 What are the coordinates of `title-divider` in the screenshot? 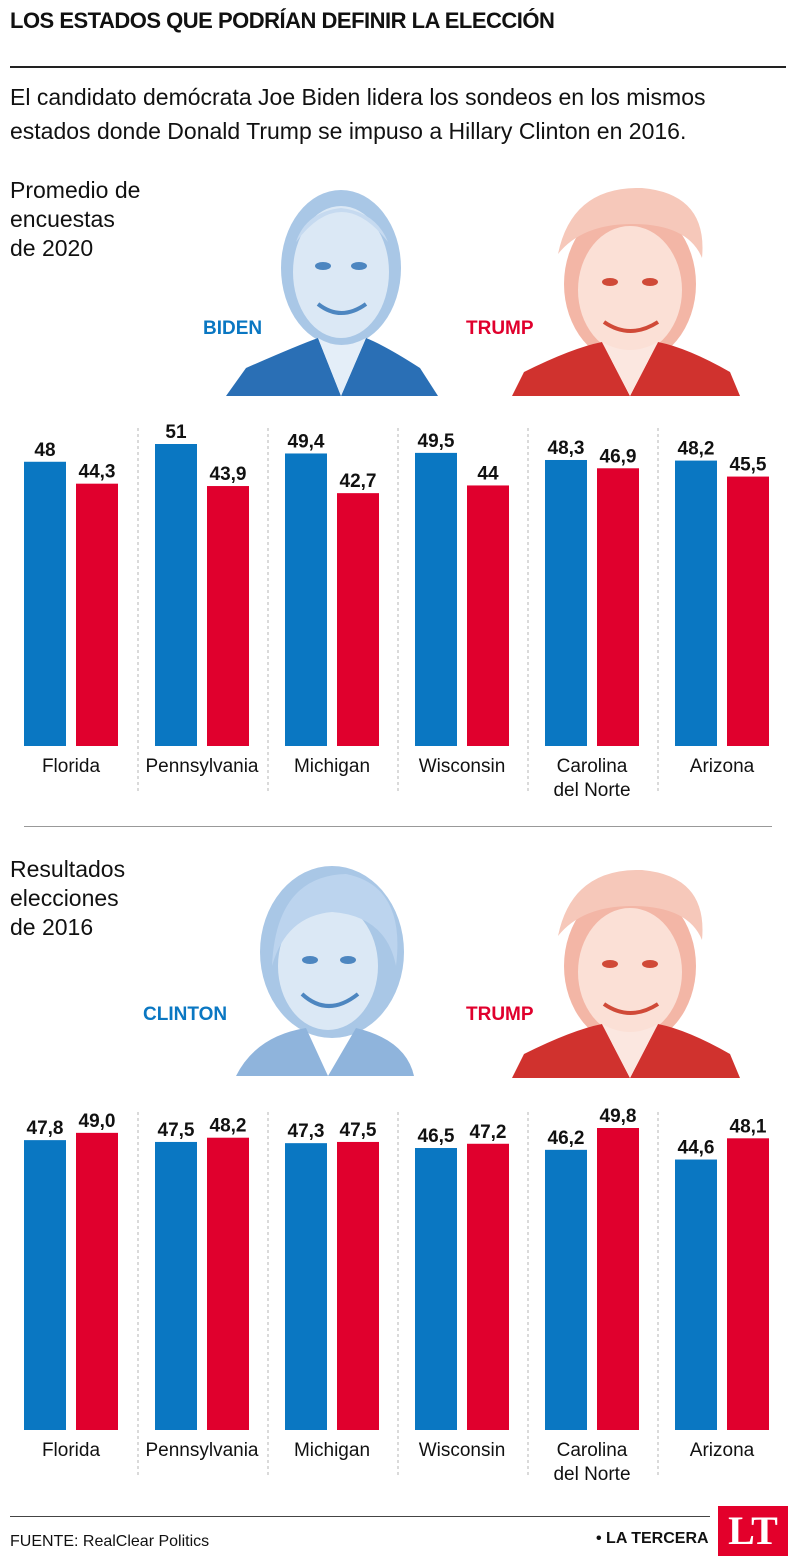 It's located at (398, 67).